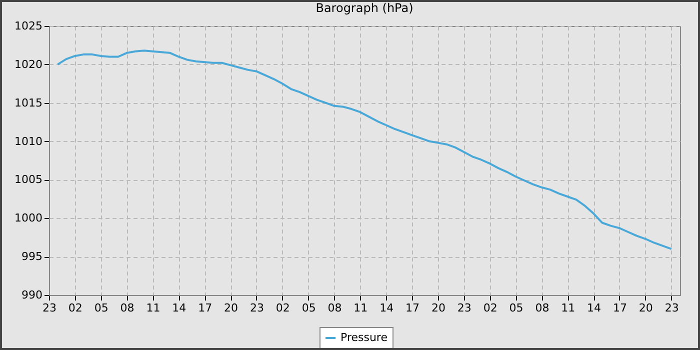 This screenshot has width=700, height=350. I want to click on chart-title: Barograph (hPa), so click(365, 8).